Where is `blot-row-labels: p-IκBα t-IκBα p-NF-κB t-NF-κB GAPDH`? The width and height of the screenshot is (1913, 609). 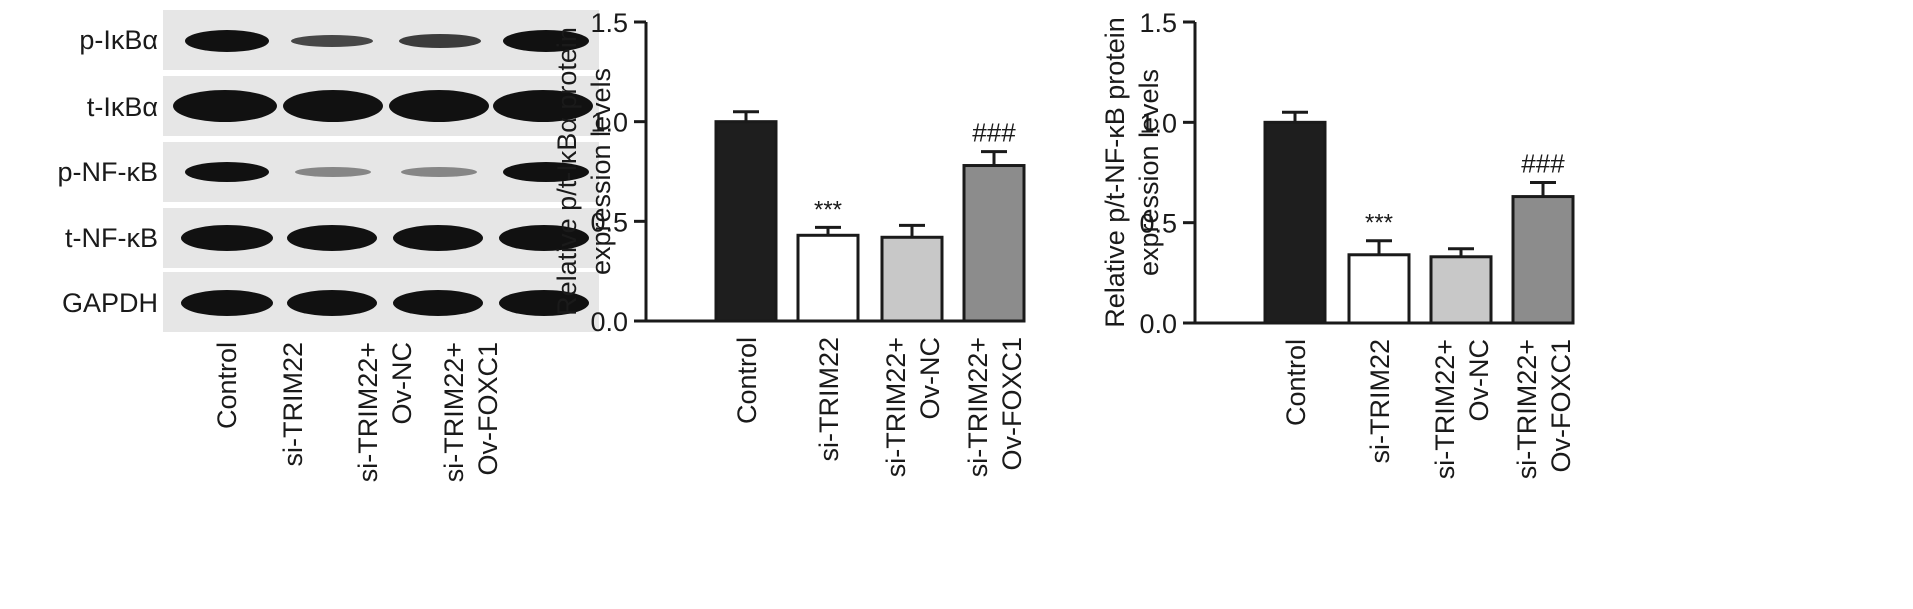 blot-row-labels: p-IκBα t-IκBα p-NF-κB t-NF-κB GAPDH is located at coordinates (79, 170).